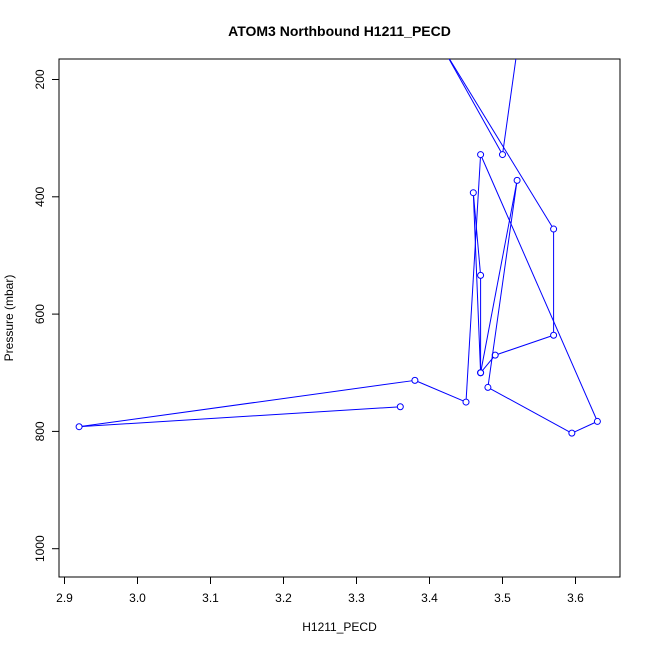 Image resolution: width=650 pixels, height=650 pixels. I want to click on x-tick-label: 3.3, so click(356, 598).